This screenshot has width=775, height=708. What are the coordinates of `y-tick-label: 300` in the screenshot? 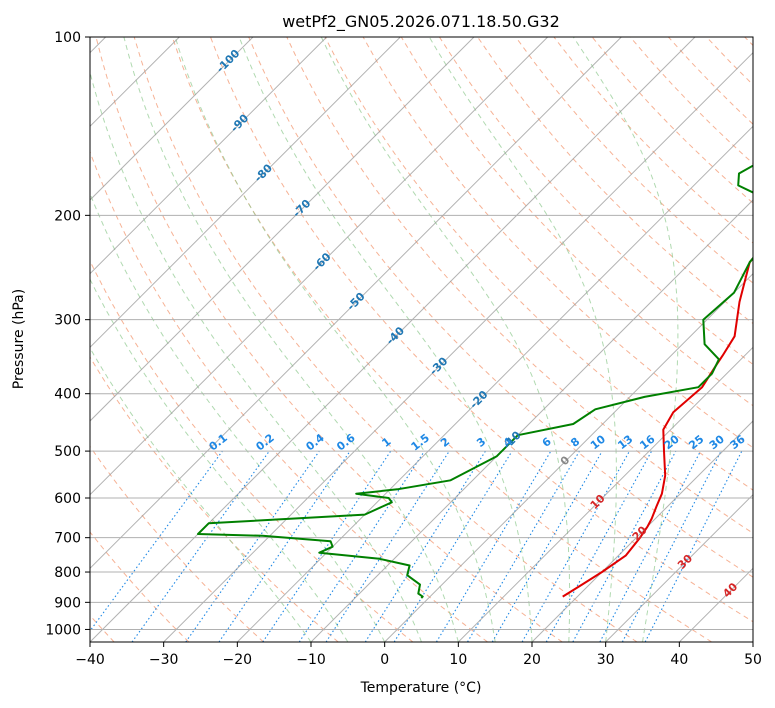 It's located at (67, 321).